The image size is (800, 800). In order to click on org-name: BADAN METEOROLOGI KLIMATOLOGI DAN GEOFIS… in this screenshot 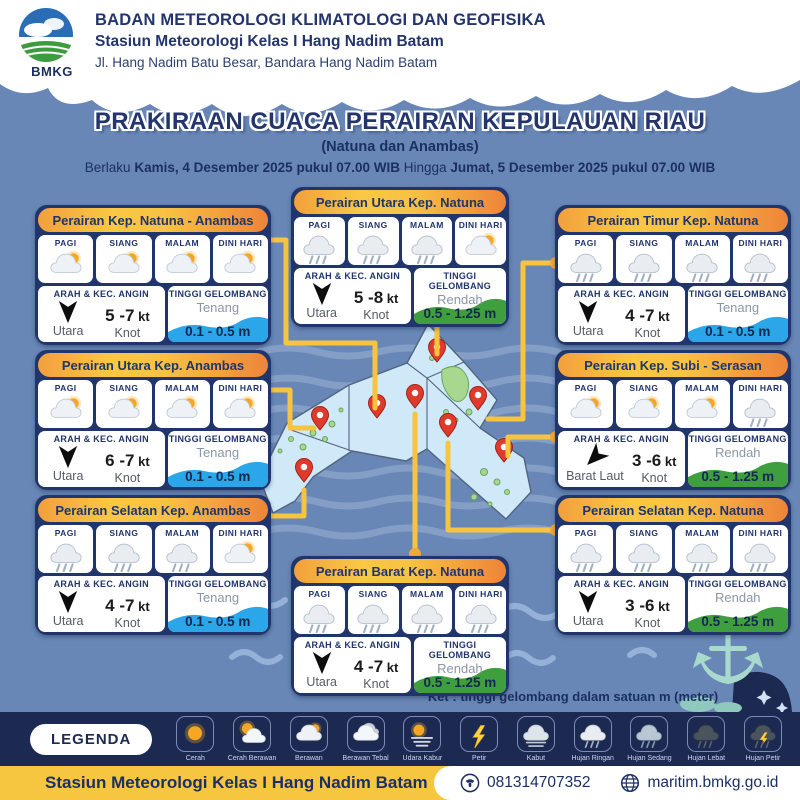, I will do `click(320, 20)`.